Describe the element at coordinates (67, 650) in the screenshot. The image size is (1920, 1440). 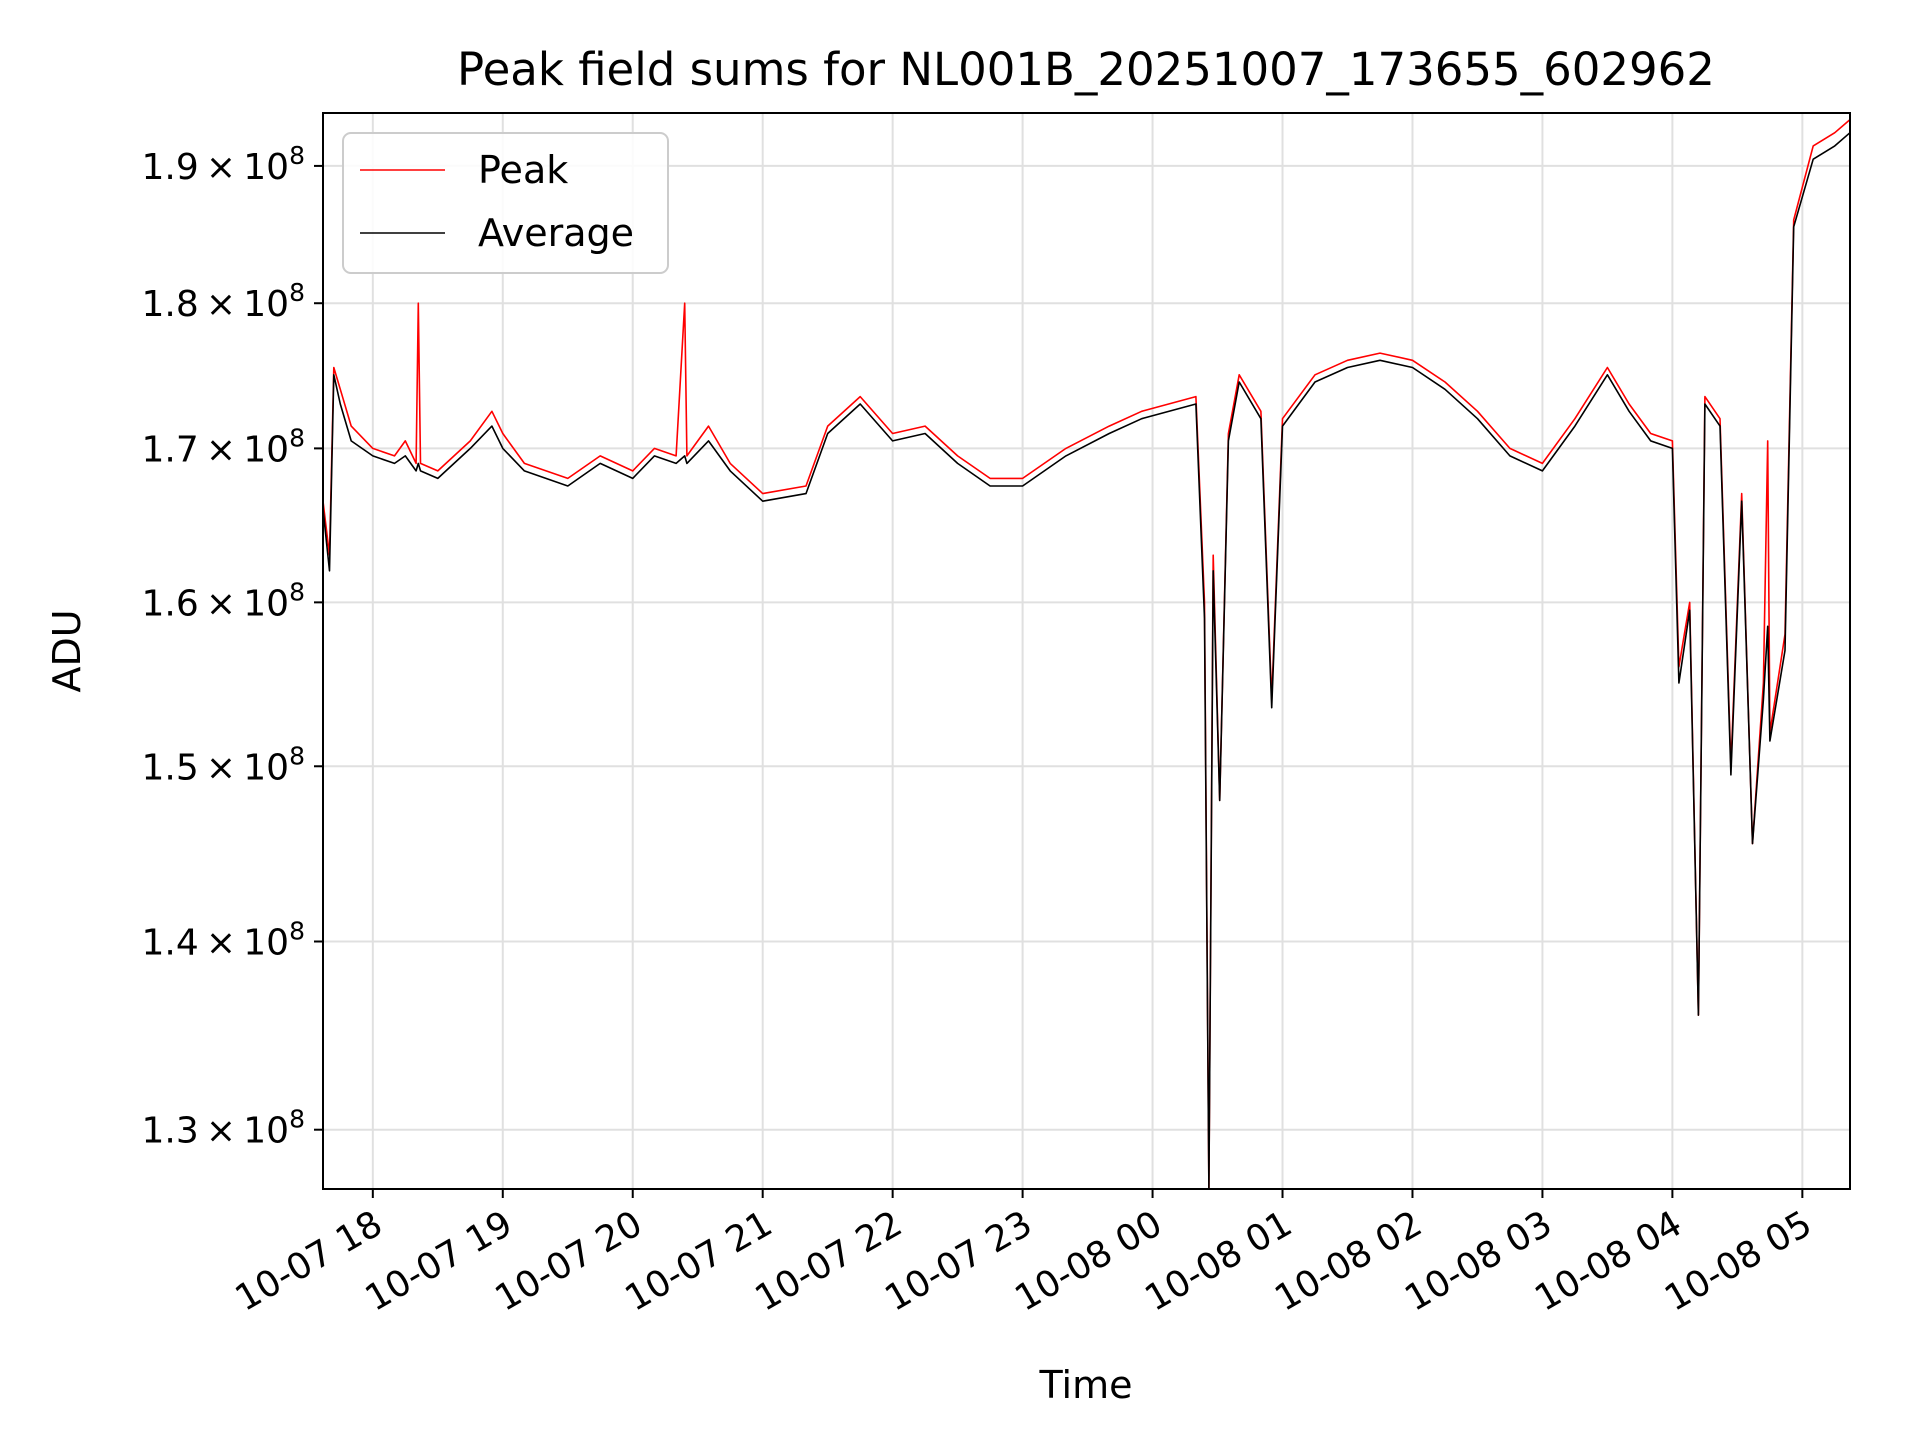
I see `y-axis-label: ADU` at that location.